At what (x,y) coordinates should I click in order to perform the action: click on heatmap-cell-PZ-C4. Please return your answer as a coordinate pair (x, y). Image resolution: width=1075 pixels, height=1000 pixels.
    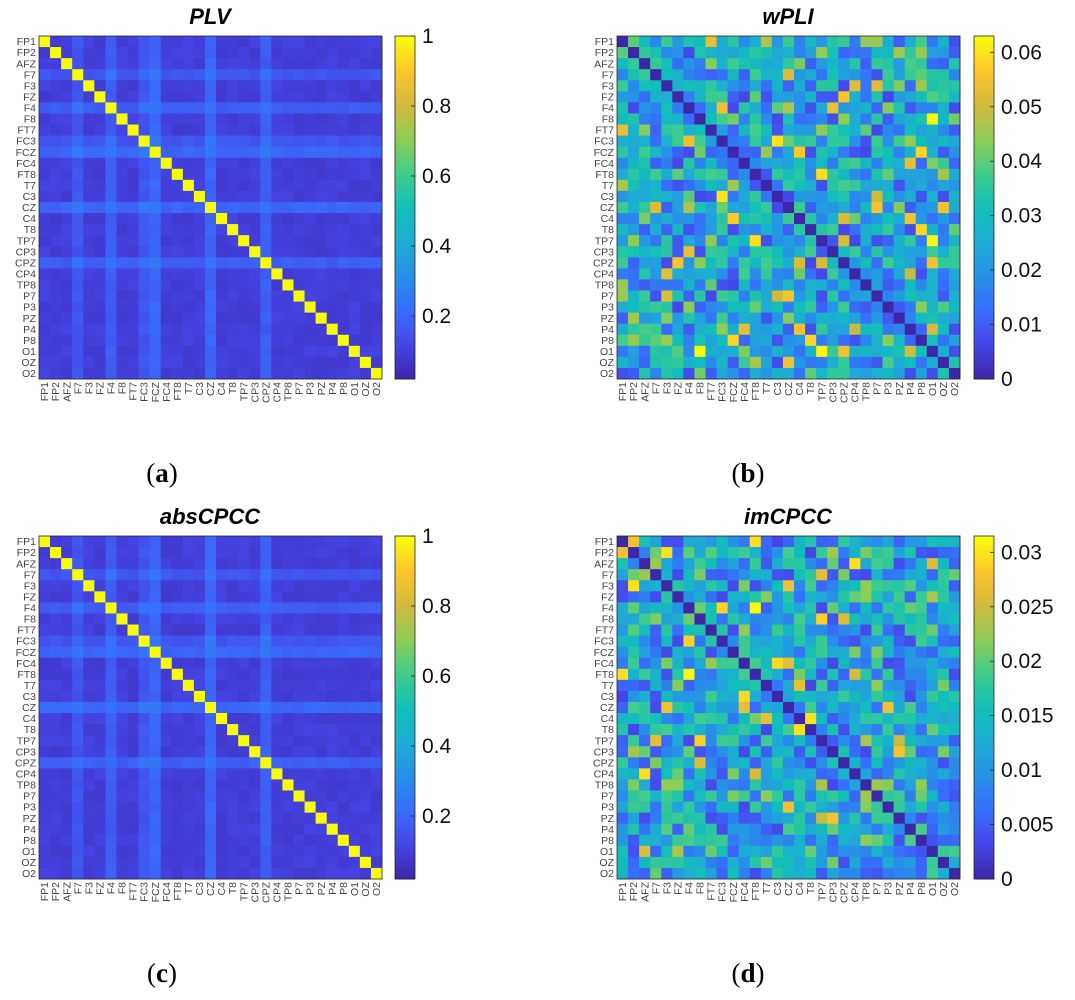
    Looking at the image, I should click on (800, 818).